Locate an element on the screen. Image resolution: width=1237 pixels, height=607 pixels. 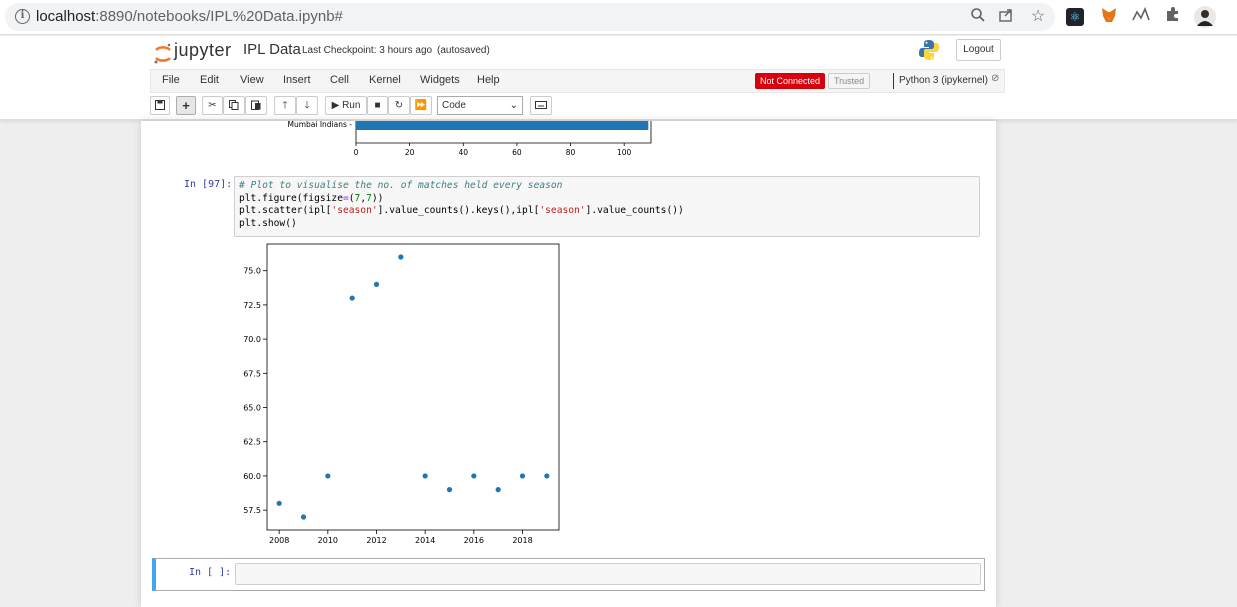
restart-icon: ↻ is located at coordinates (399, 105).